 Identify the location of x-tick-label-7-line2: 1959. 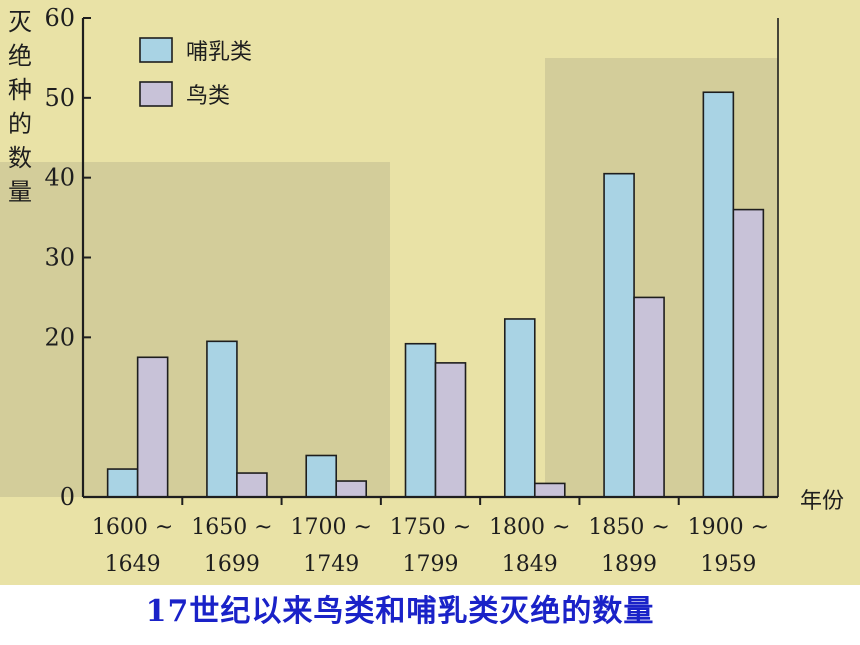
(728, 564).